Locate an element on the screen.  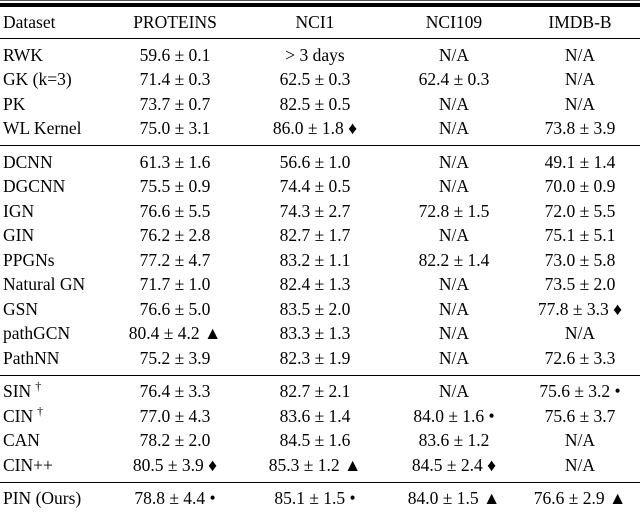
value-cell: 74.3 ± 2.7 is located at coordinates (315, 210).